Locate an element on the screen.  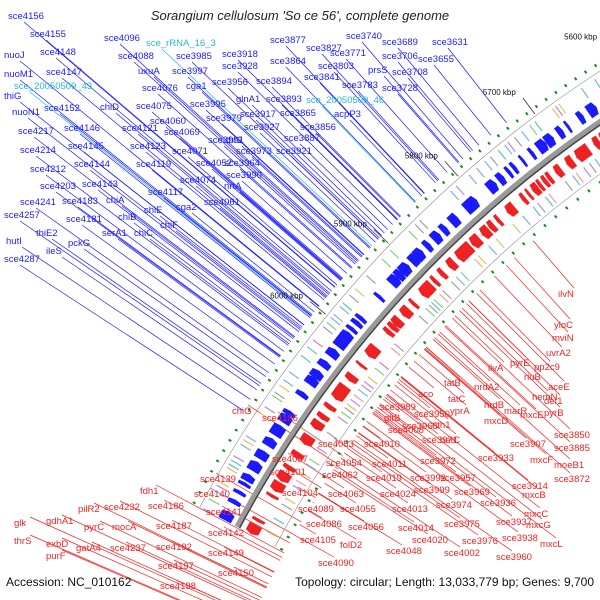
gene-label: sce4187 is located at coordinates (174, 526).